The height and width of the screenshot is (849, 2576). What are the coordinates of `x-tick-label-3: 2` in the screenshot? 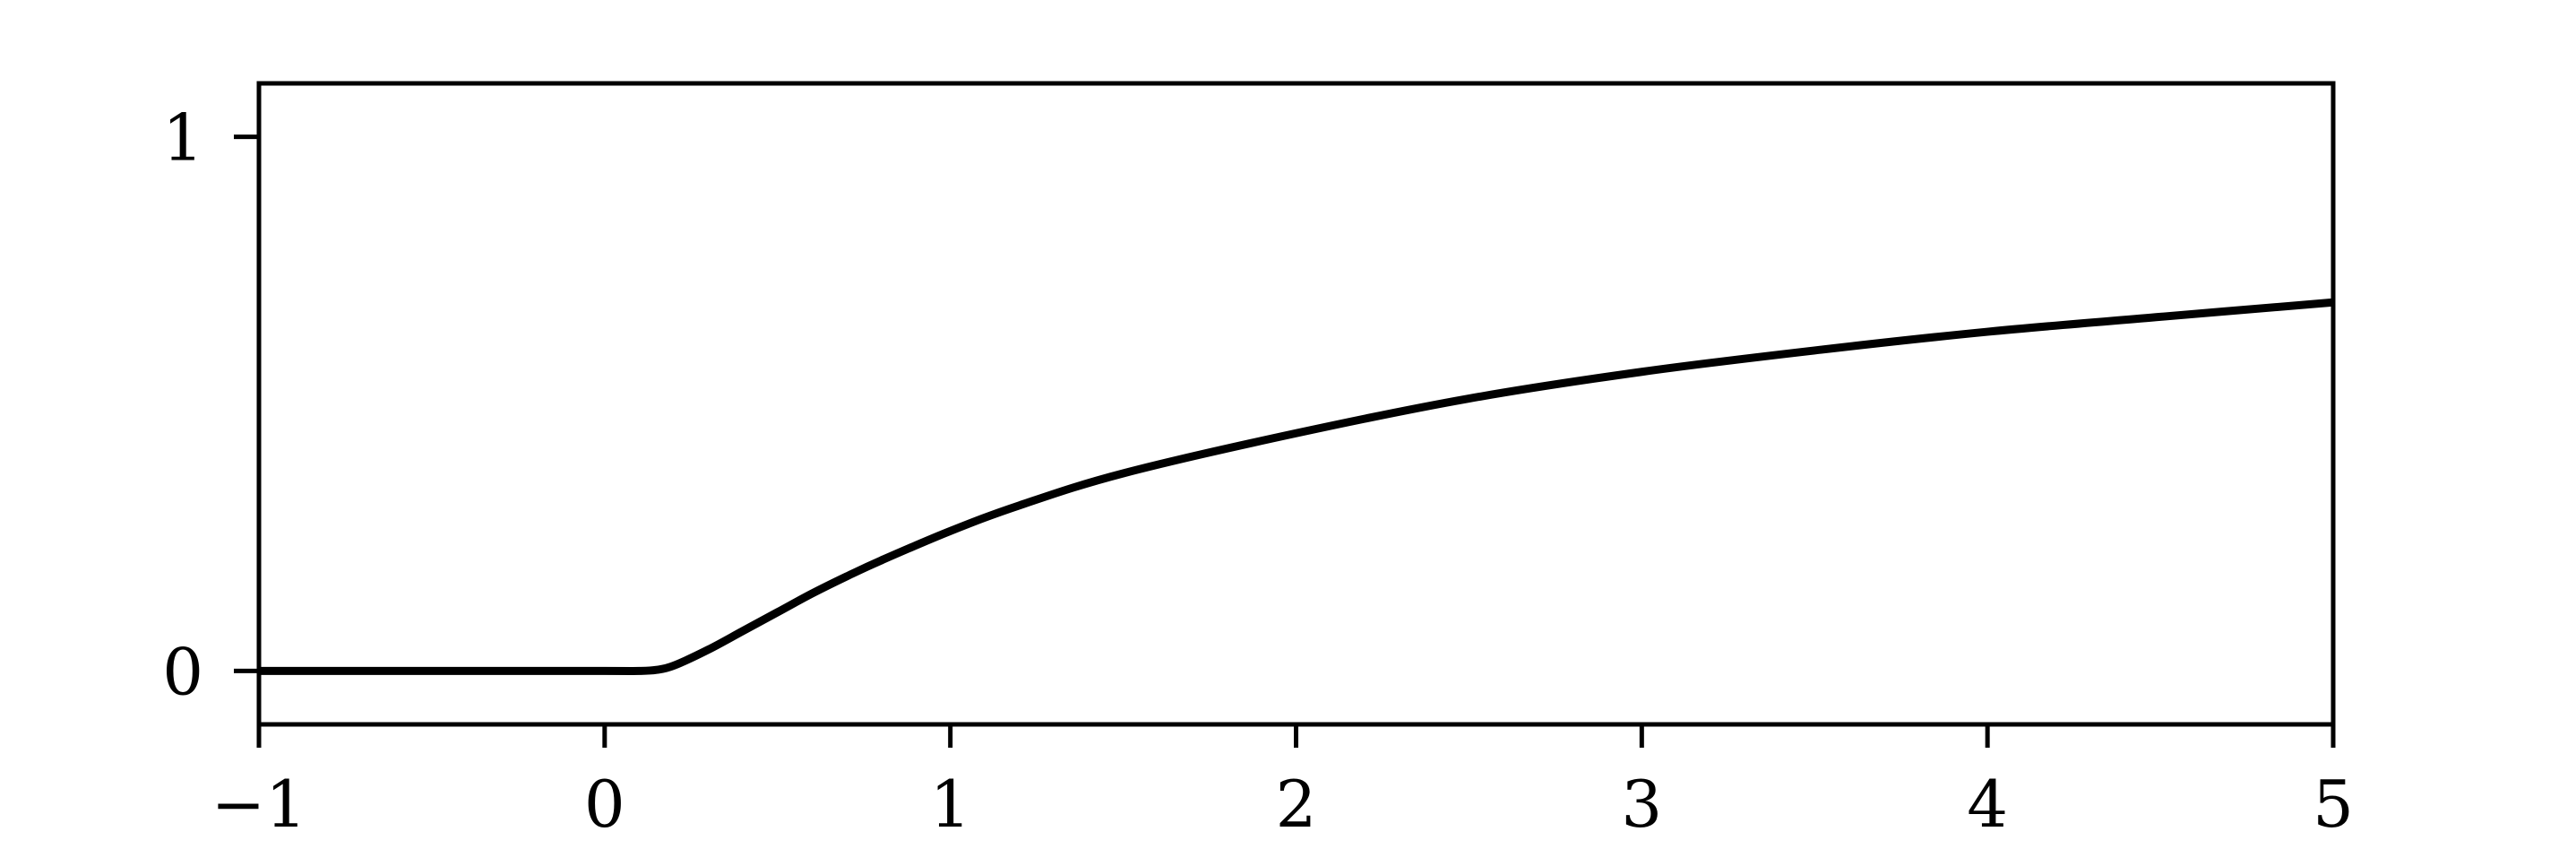 It's located at (1296, 804).